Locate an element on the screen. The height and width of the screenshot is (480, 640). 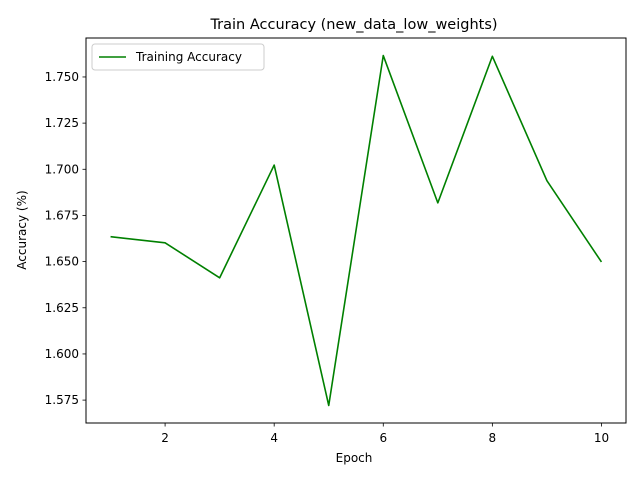
y-tick-label: 1.700 is located at coordinates (62, 169).